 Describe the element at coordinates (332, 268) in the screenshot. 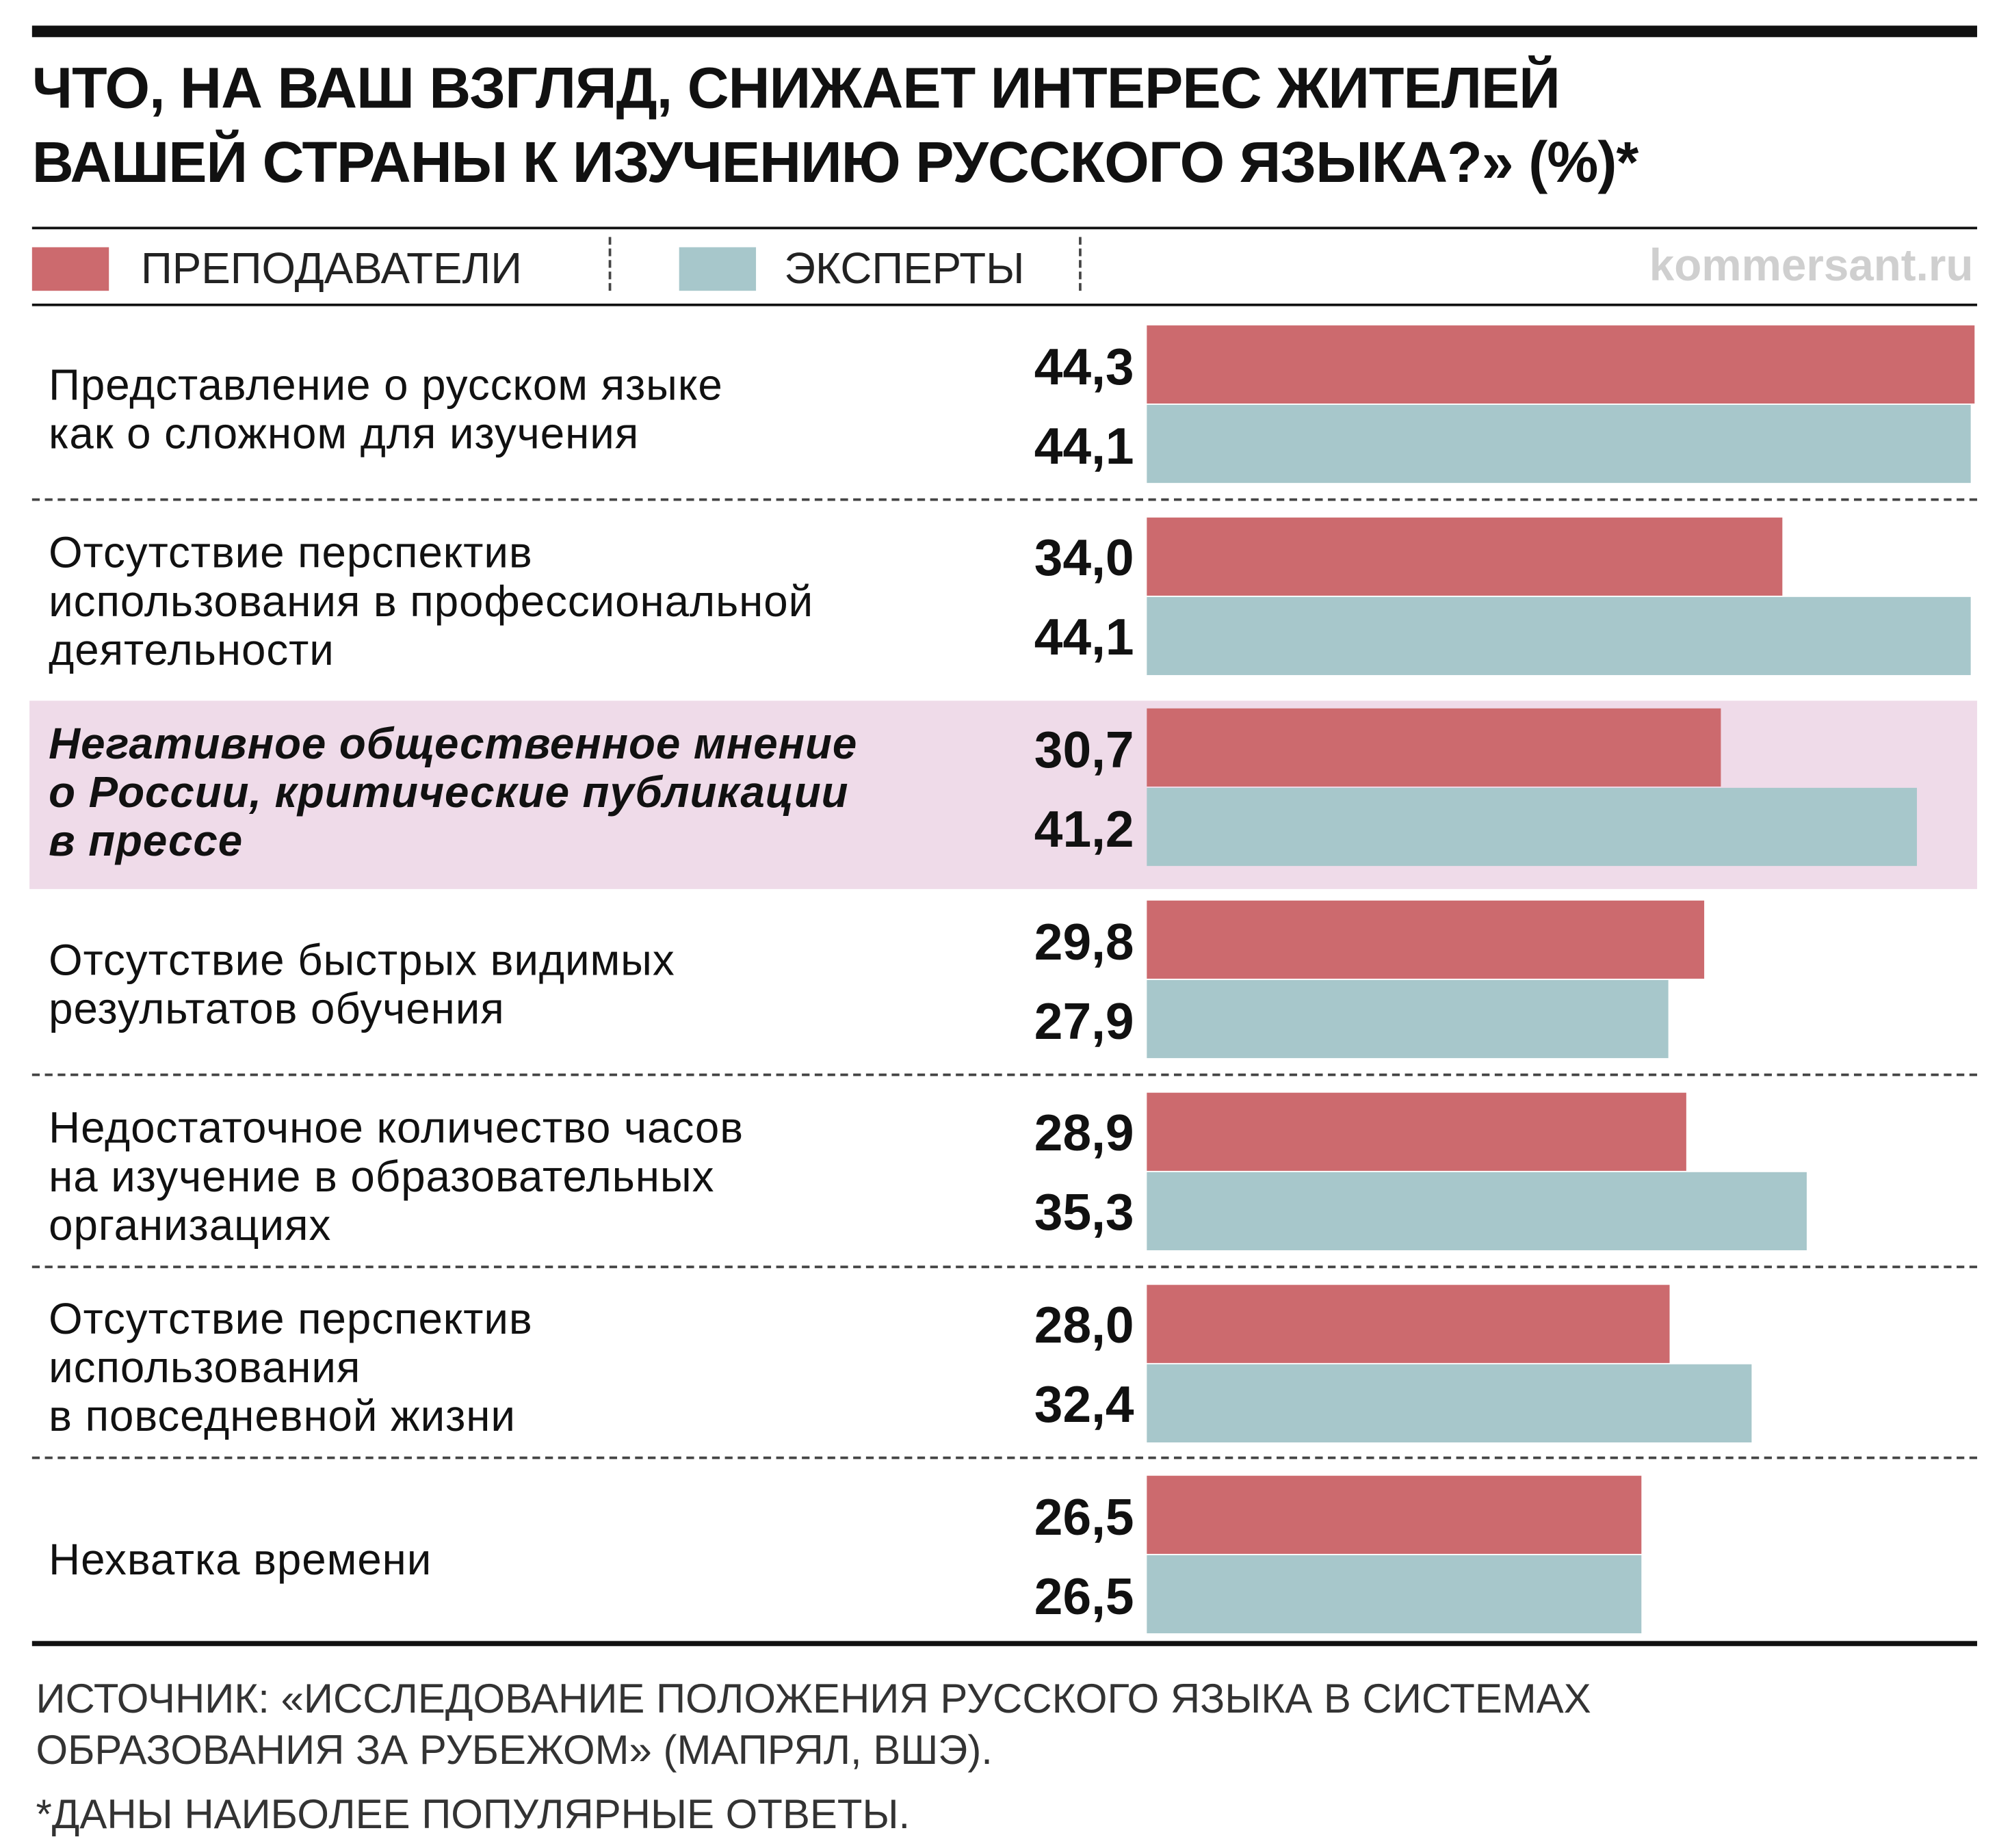

I see `legend-label: ПРЕПОДАВАТЕЛИ` at that location.